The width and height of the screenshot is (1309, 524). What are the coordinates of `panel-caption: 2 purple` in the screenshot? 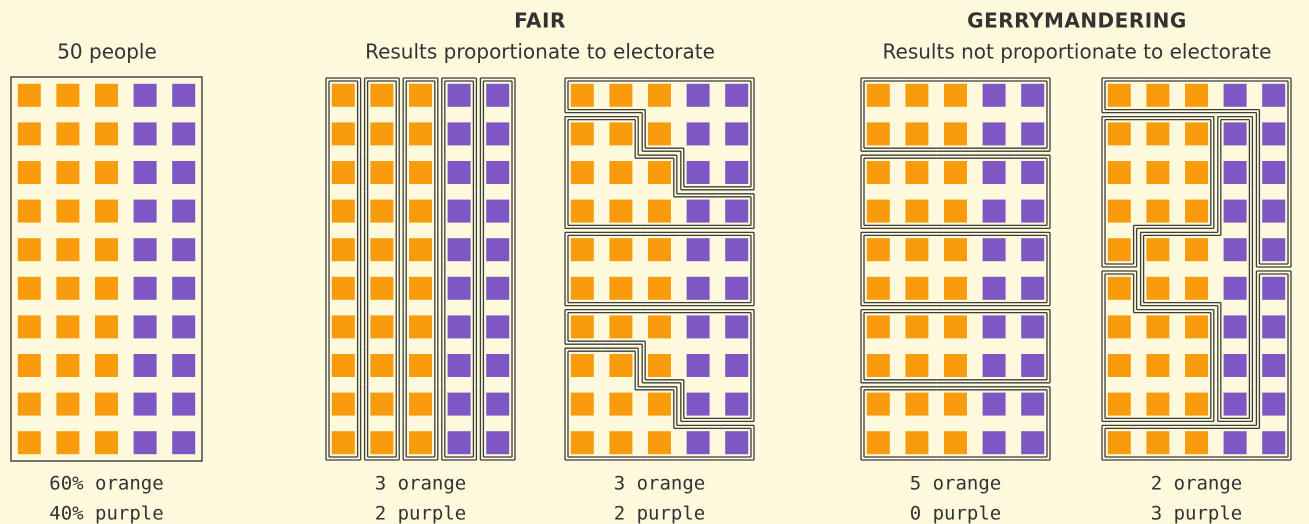 It's located at (660, 513).